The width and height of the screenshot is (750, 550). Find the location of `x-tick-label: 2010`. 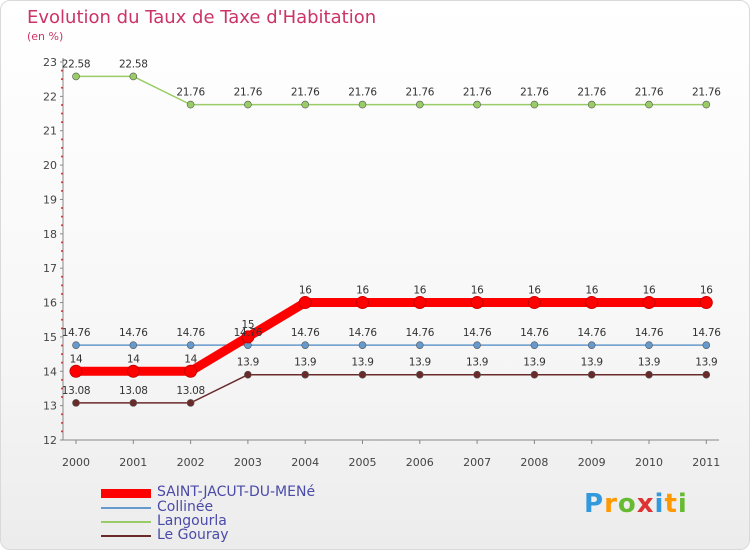

x-tick-label: 2010 is located at coordinates (649, 462).